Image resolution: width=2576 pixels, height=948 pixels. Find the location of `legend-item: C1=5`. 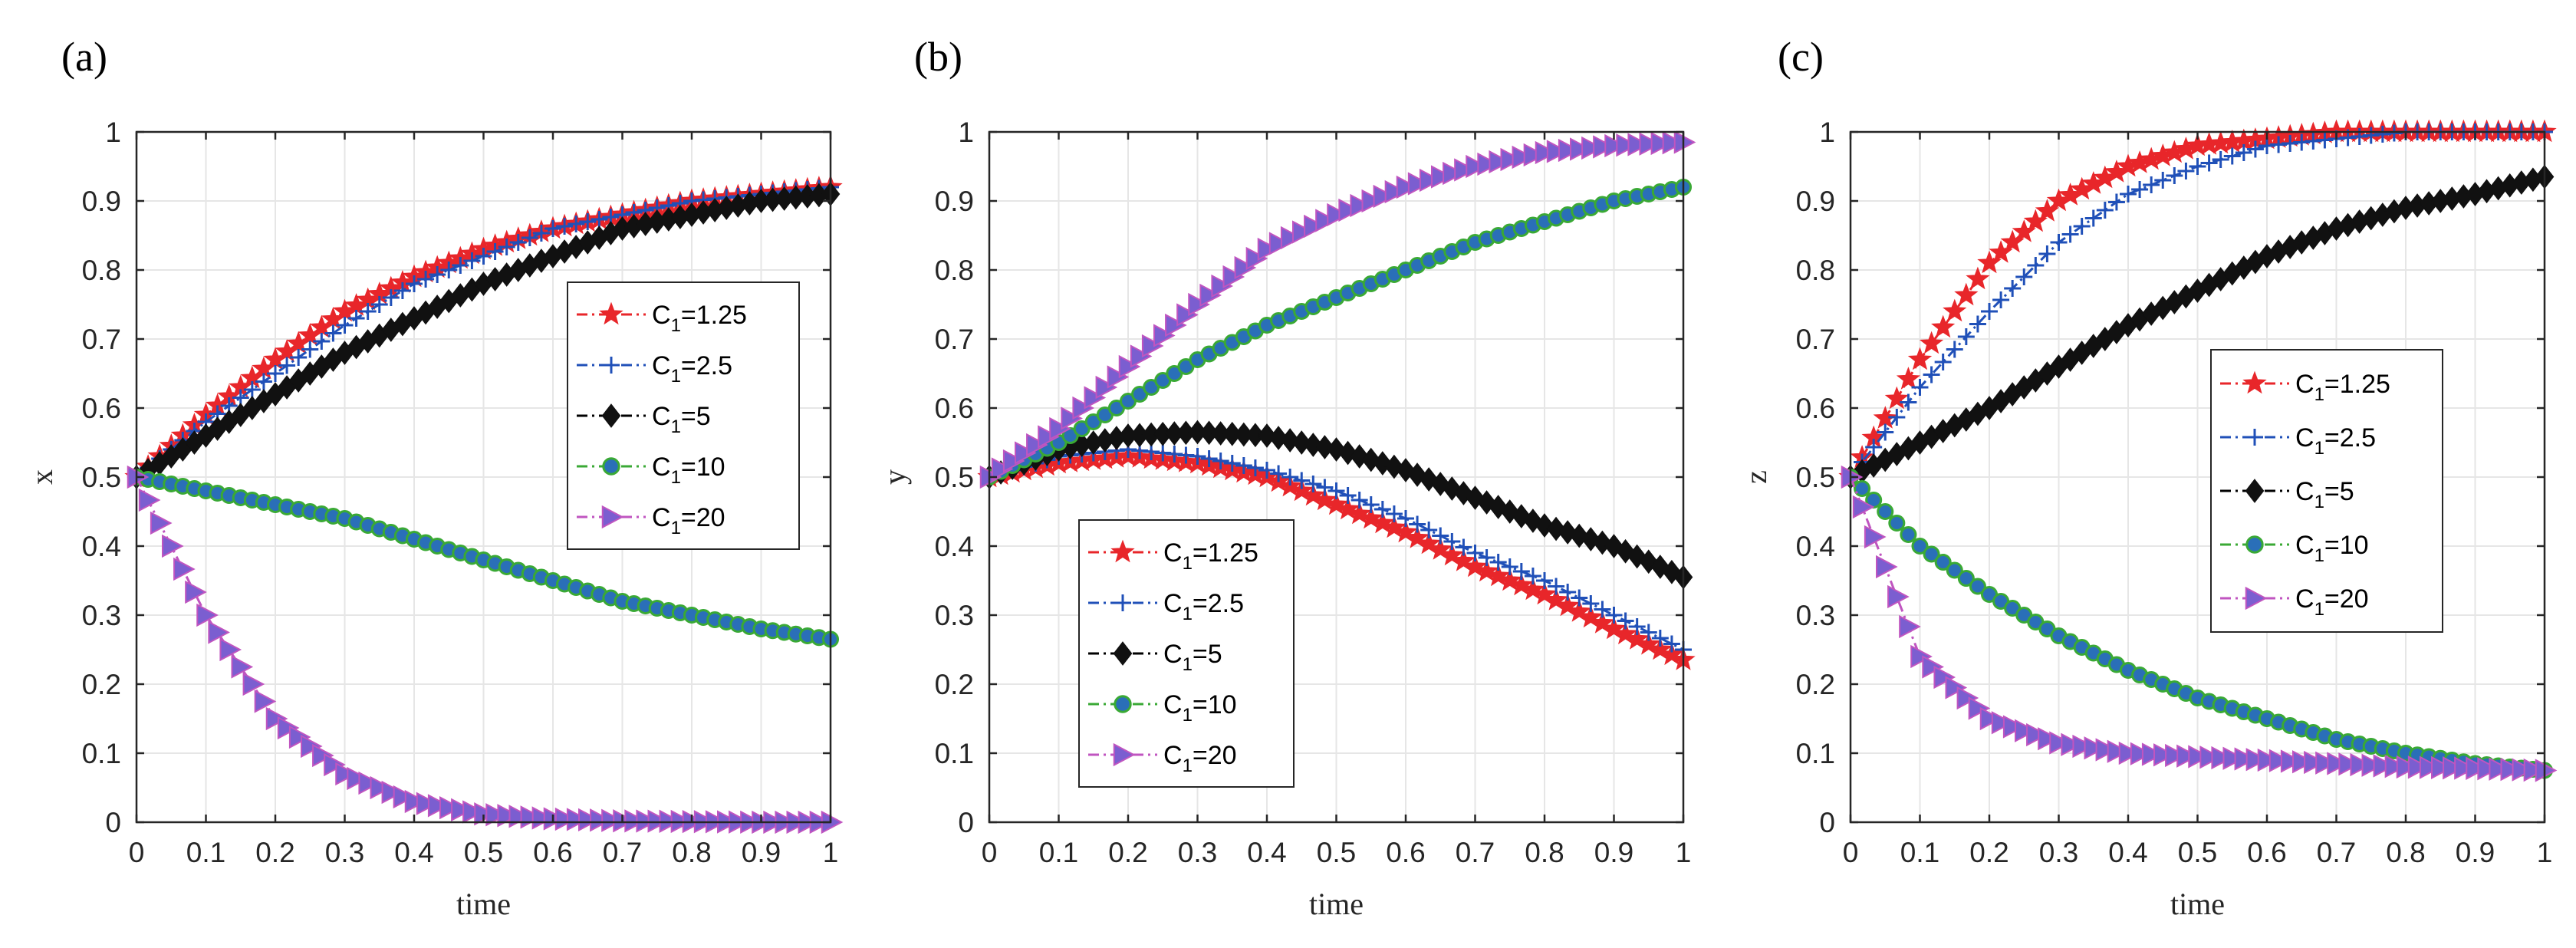

legend-item: C1=5 is located at coordinates (1155, 657).